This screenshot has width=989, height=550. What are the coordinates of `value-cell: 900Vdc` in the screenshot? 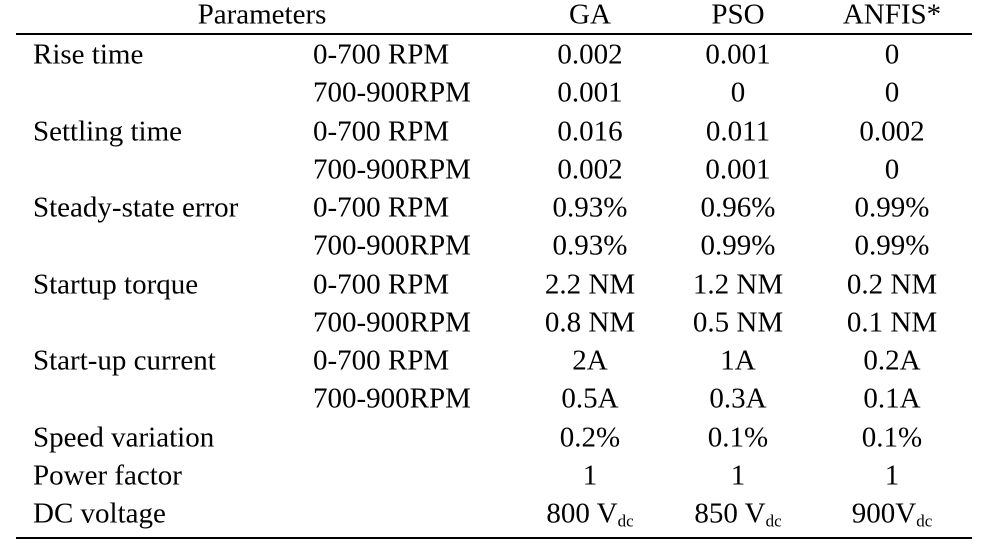 It's located at (892, 514).